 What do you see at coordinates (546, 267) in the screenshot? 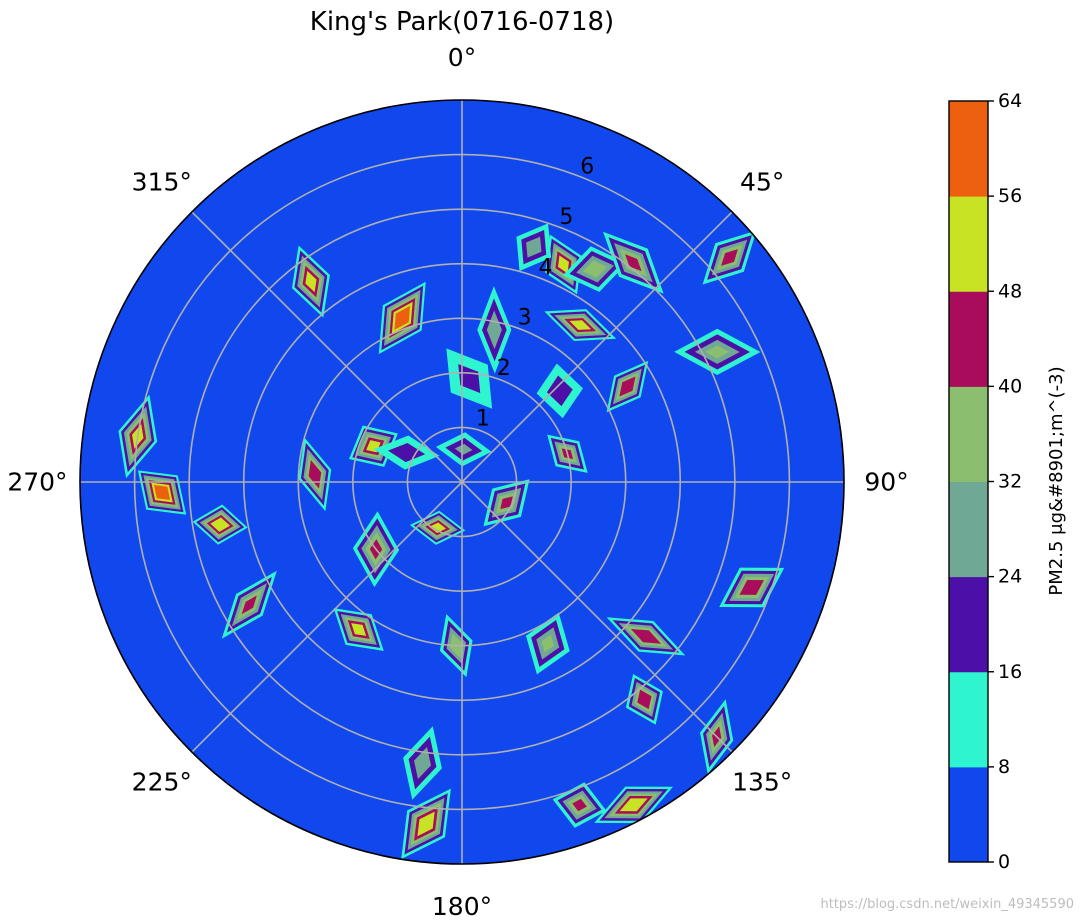
I see `radial-tick-label: 4` at bounding box center [546, 267].